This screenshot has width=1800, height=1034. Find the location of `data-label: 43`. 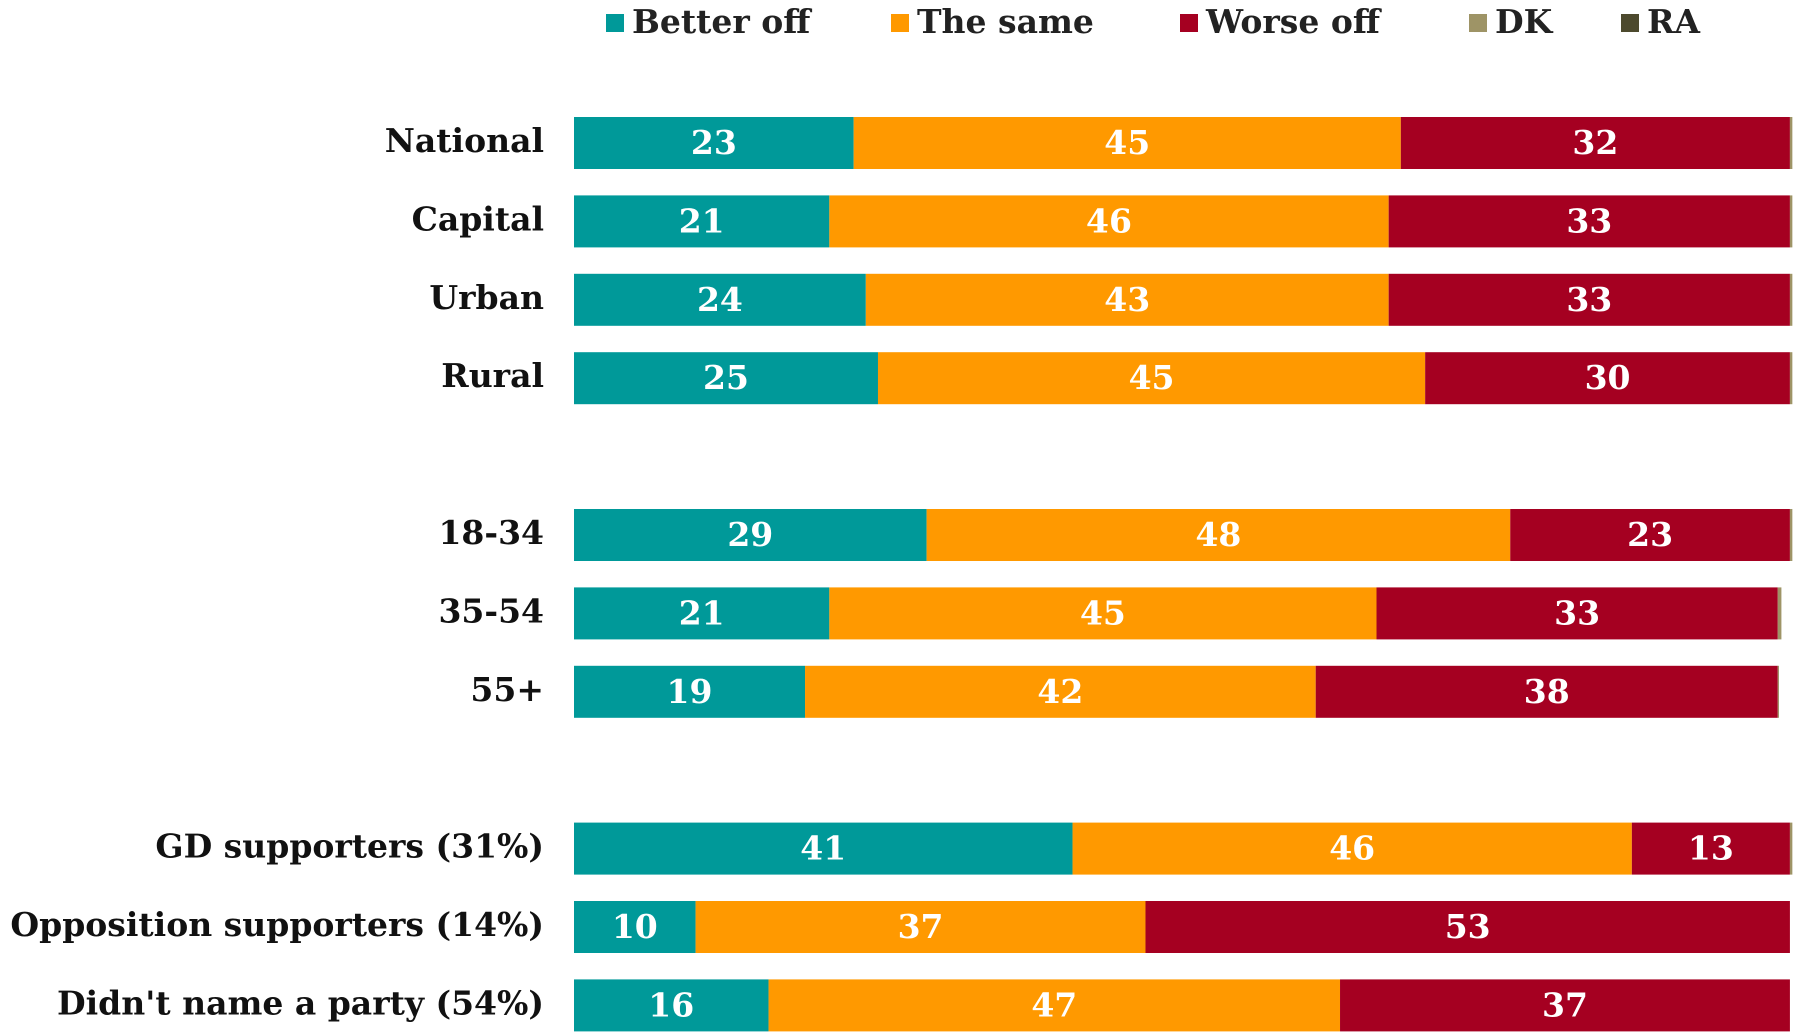

data-label: 43 is located at coordinates (1127, 299).